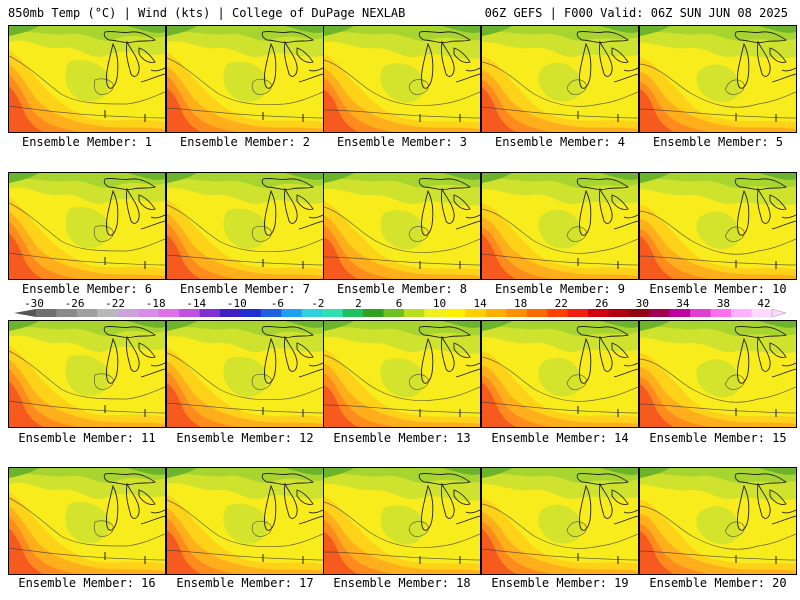 Image resolution: width=800 pixels, height=600 pixels. What do you see at coordinates (718, 142) in the screenshot?
I see `ensemble-member-label: Ensemble Member: 5` at bounding box center [718, 142].